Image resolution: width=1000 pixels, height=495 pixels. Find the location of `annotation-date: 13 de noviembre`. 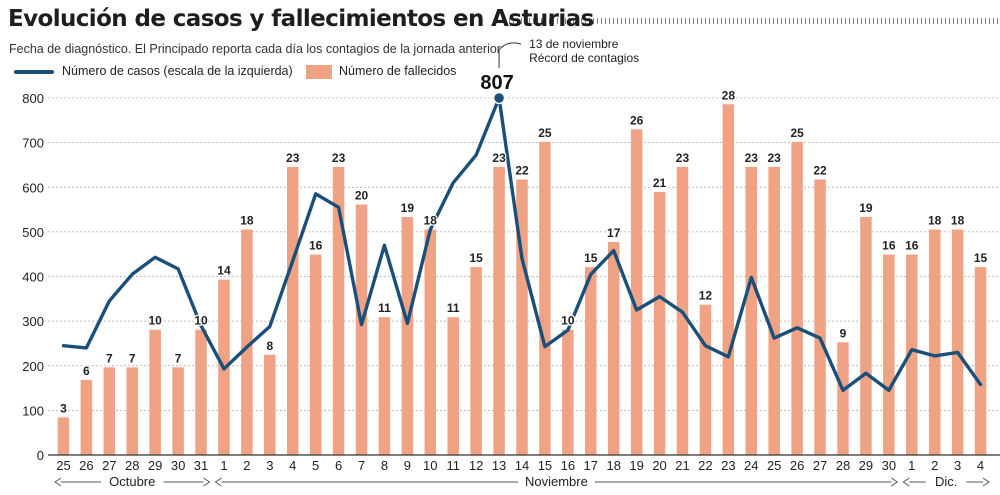

annotation-date: 13 de noviembre is located at coordinates (574, 44).